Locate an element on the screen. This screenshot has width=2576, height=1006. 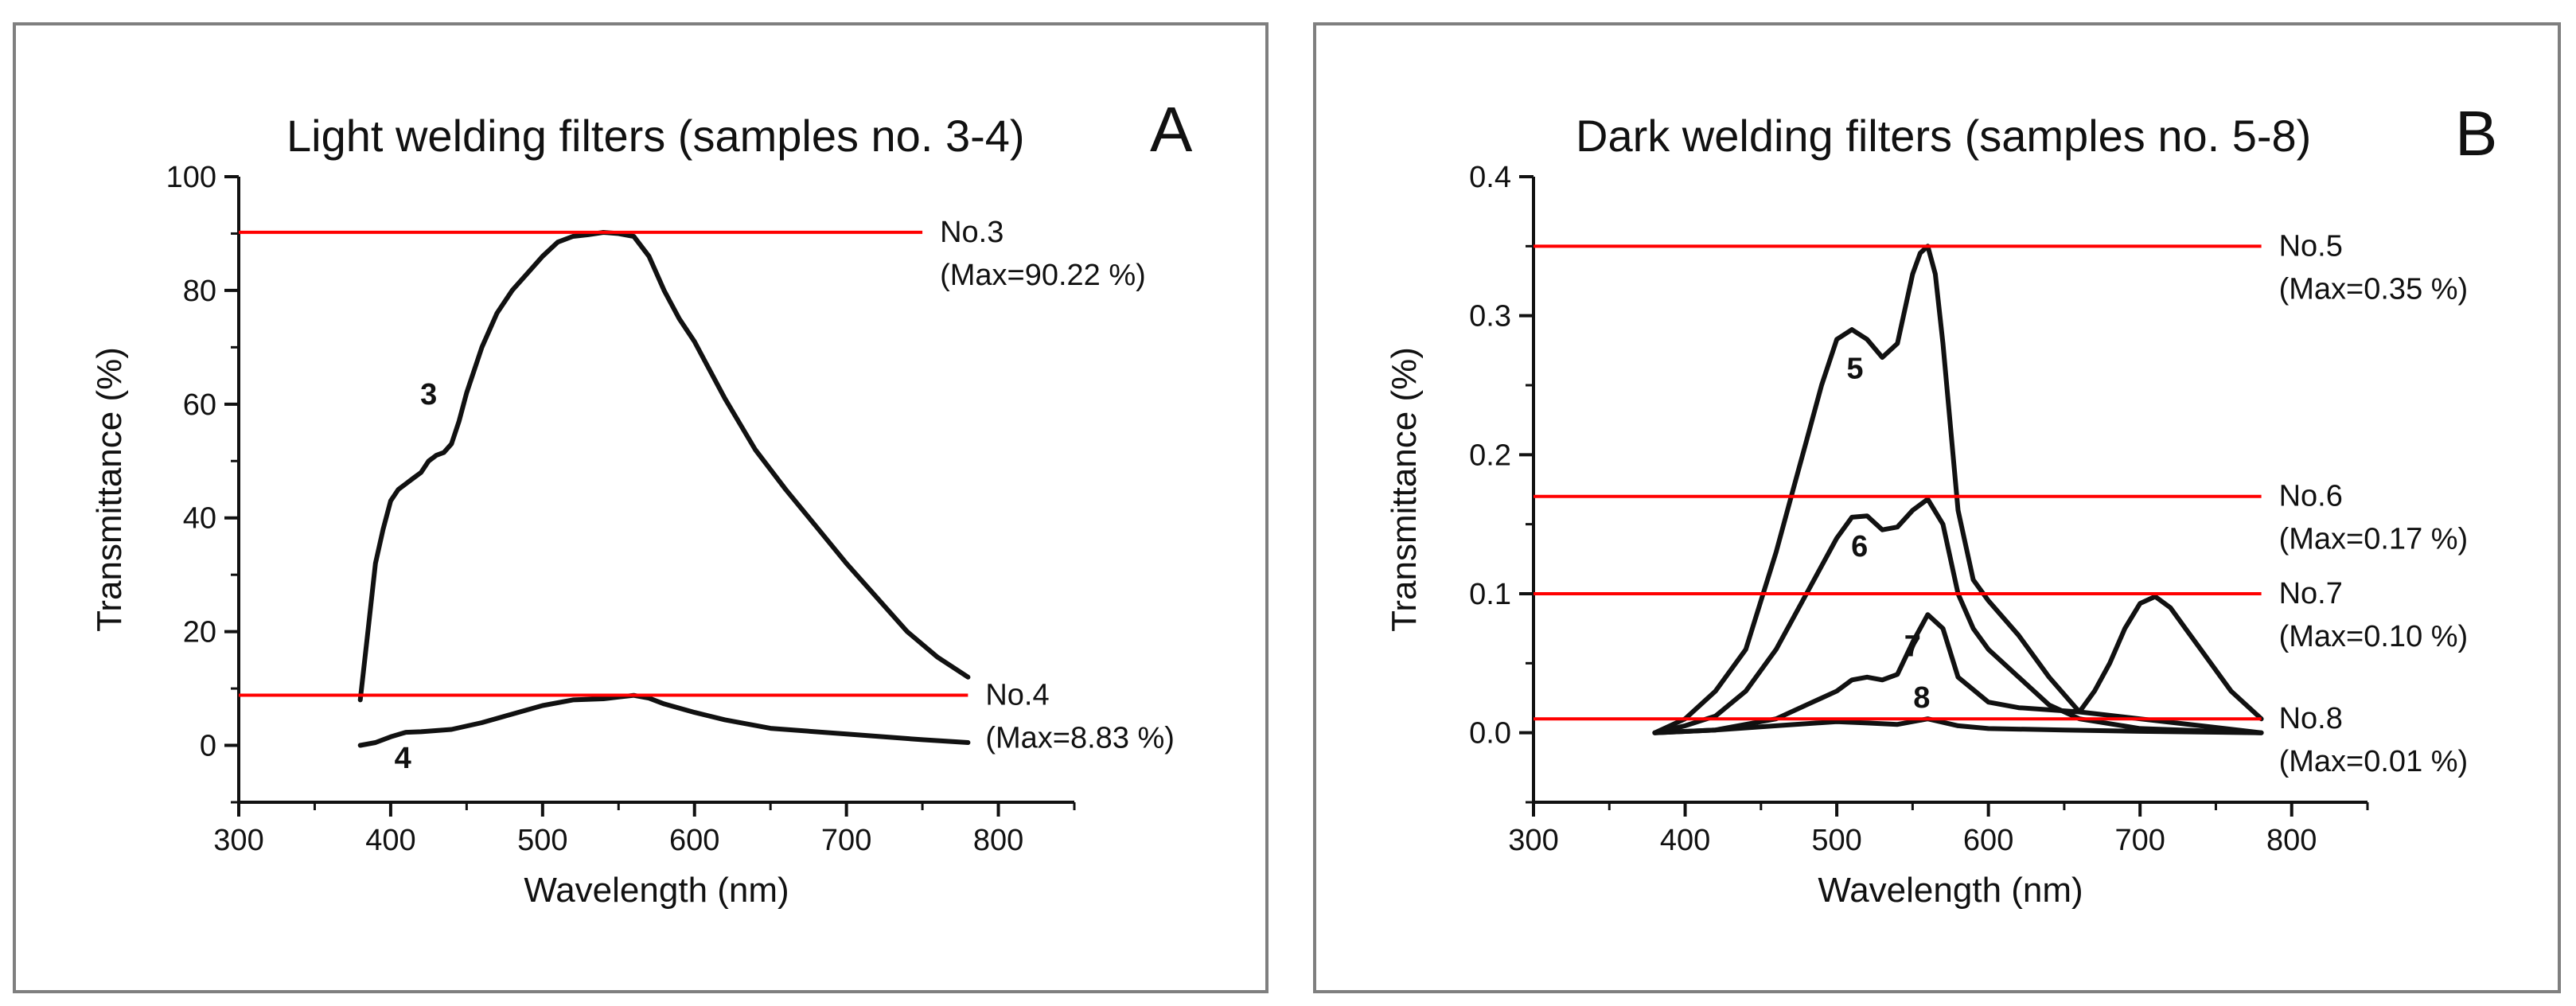
max-line-name: No.3 is located at coordinates (972, 233).